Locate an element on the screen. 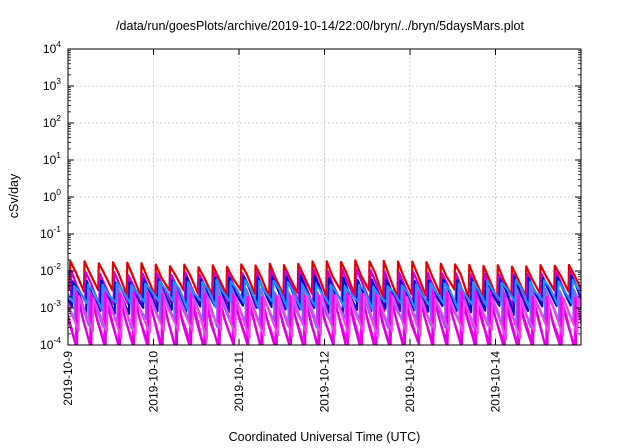 This screenshot has width=640, height=448. y-tick-label: 10³ is located at coordinates (52, 84).